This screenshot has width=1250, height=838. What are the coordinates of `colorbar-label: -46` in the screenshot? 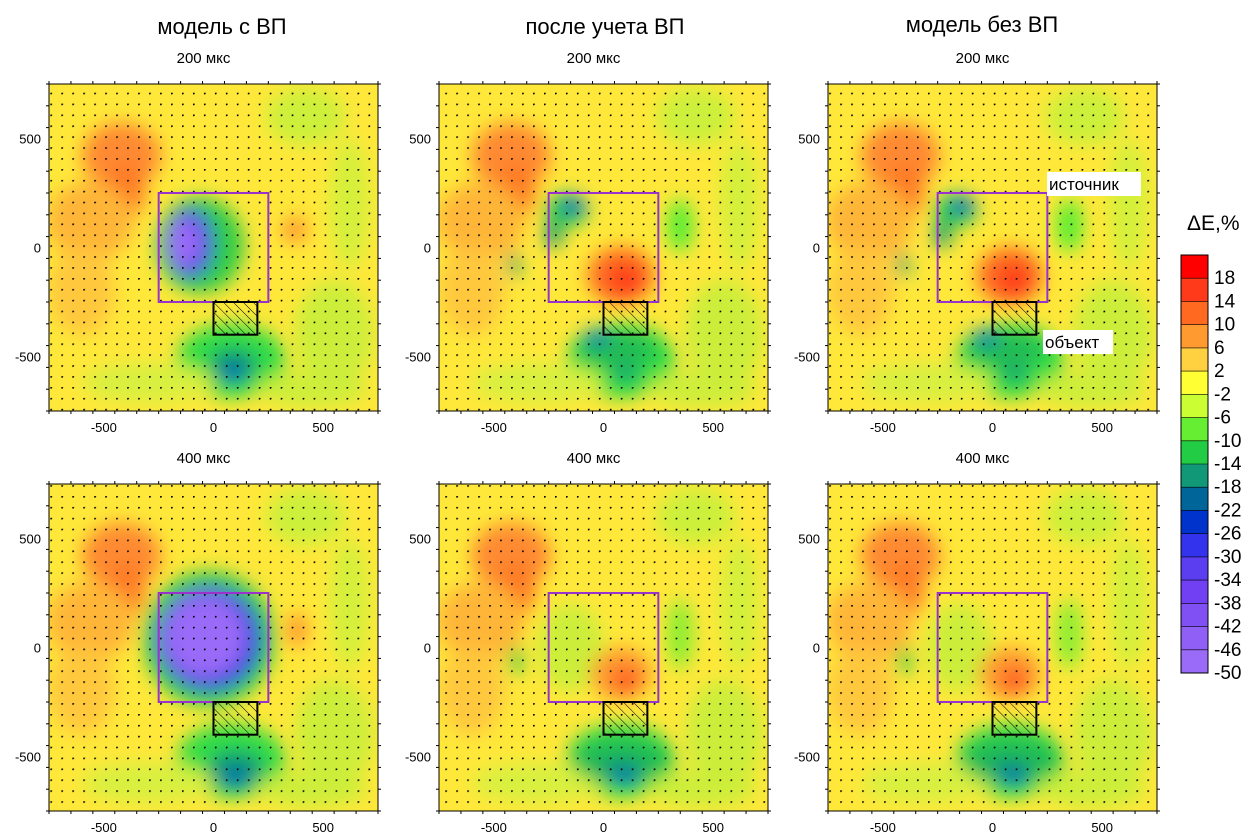 It's located at (1227, 650).